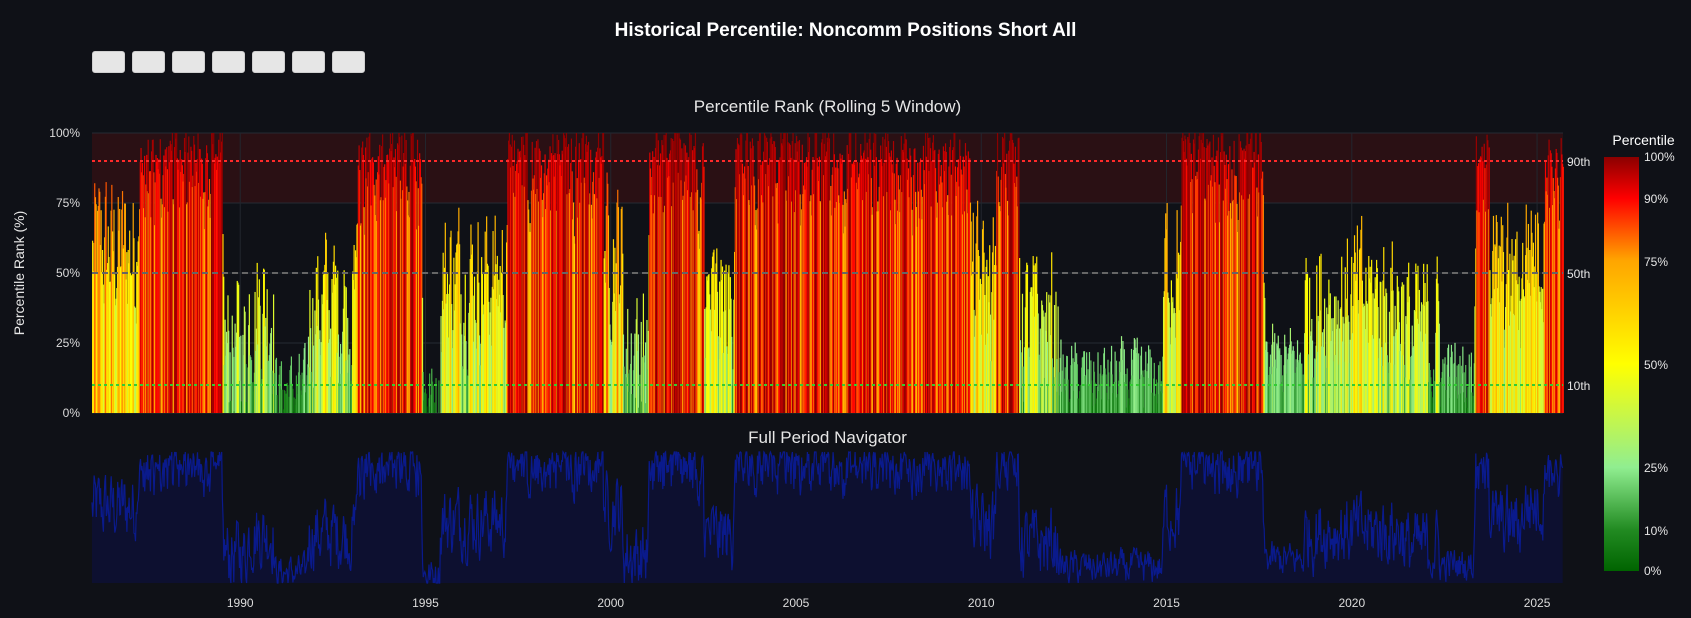 The width and height of the screenshot is (1691, 618). Describe the element at coordinates (1656, 468) in the screenshot. I see `colorbar-tick-label: 25%` at that location.